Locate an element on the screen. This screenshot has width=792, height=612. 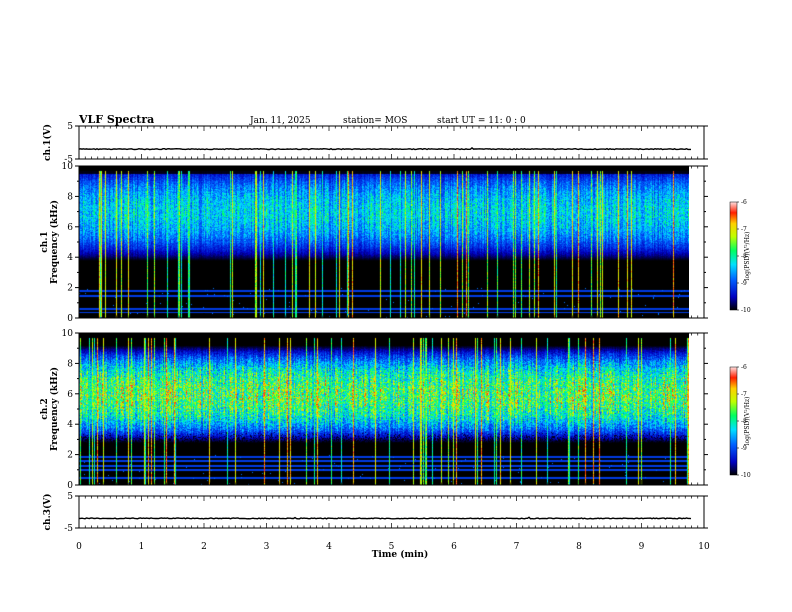
x-tick-label: 4 is located at coordinates (329, 547).